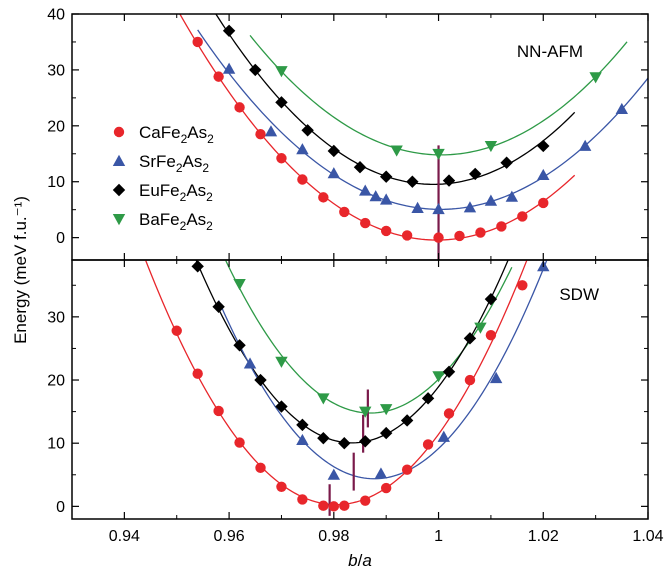  Describe the element at coordinates (176, 192) in the screenshot. I see `legend-label-eu: EuFe2As2` at that location.